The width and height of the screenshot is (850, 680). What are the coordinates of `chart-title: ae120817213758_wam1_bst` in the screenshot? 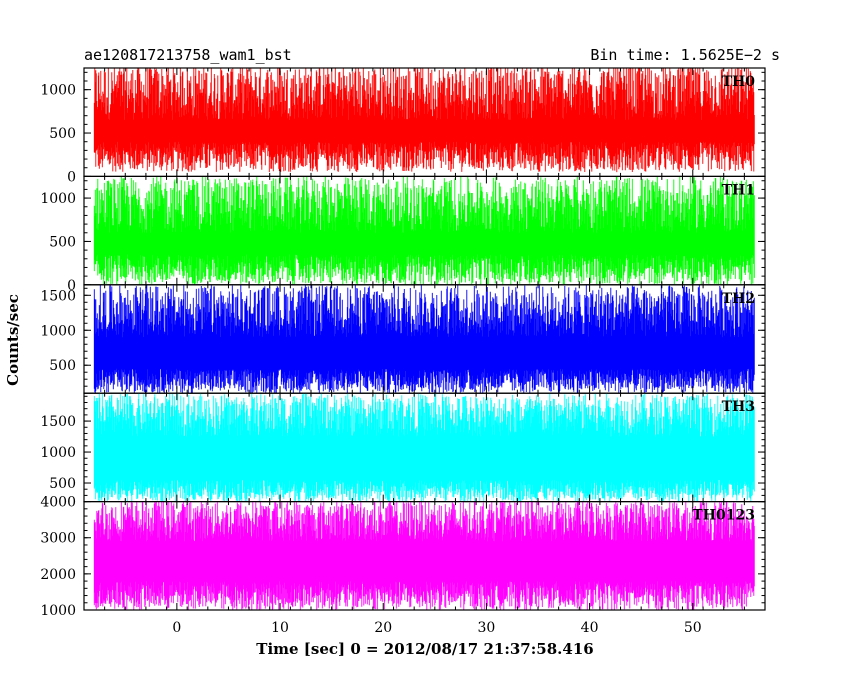 It's located at (188, 55).